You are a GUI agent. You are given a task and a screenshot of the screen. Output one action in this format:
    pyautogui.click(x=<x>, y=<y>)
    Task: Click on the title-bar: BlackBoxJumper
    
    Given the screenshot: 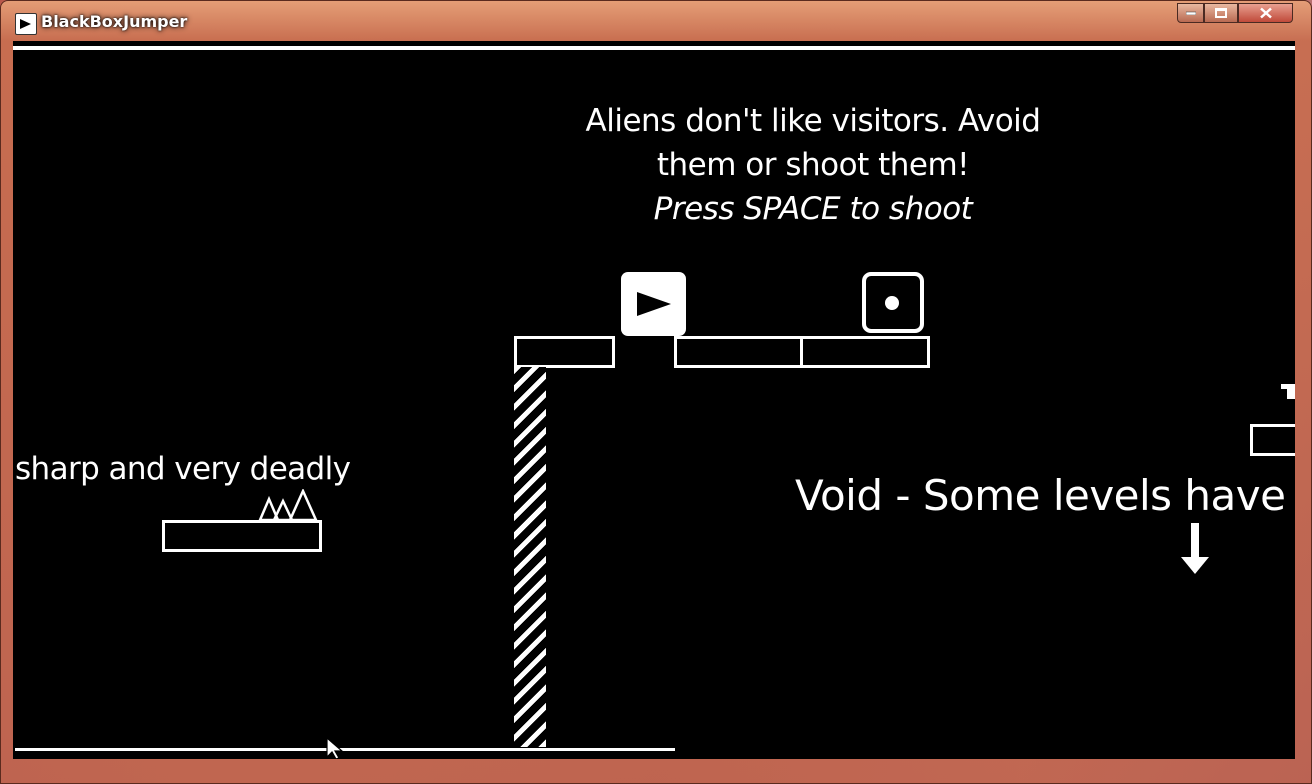 What is the action you would take?
    pyautogui.click(x=656, y=21)
    